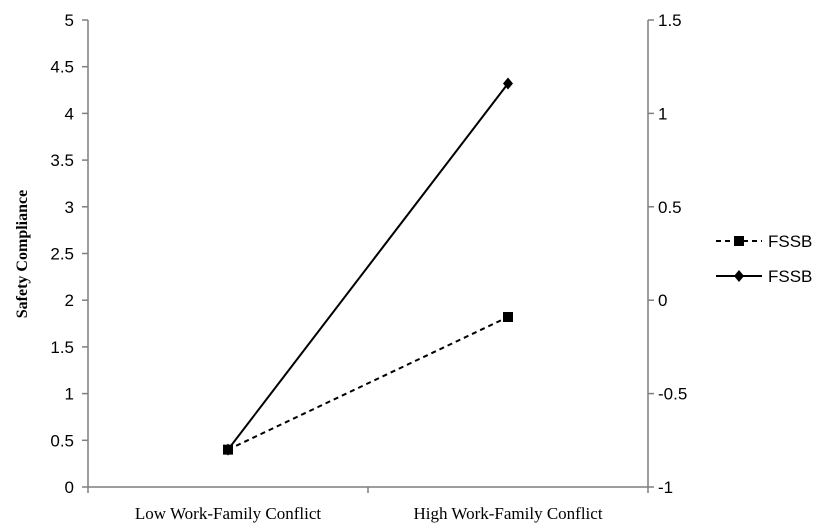 This screenshot has width=829, height=526. Describe the element at coordinates (507, 513) in the screenshot. I see `x-category-label: High Work-Family Conflict` at that location.